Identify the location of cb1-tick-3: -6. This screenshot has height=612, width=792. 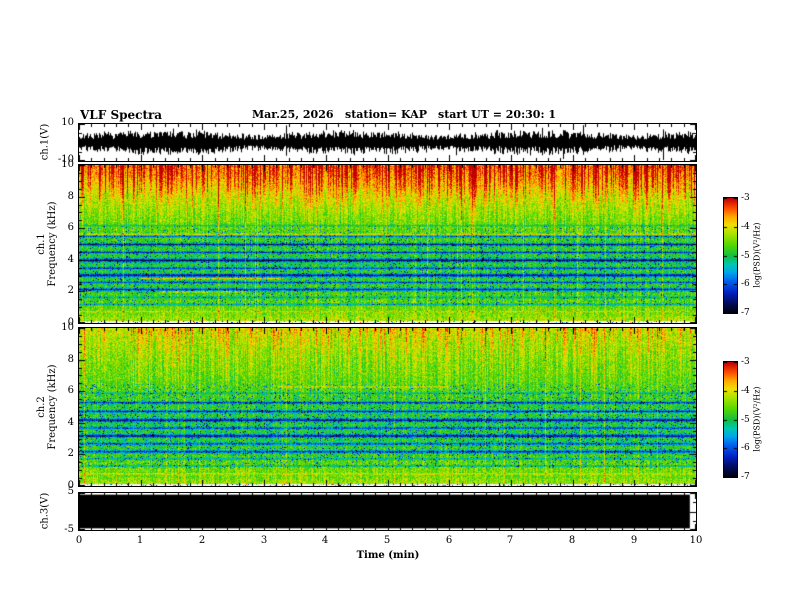
(745, 284).